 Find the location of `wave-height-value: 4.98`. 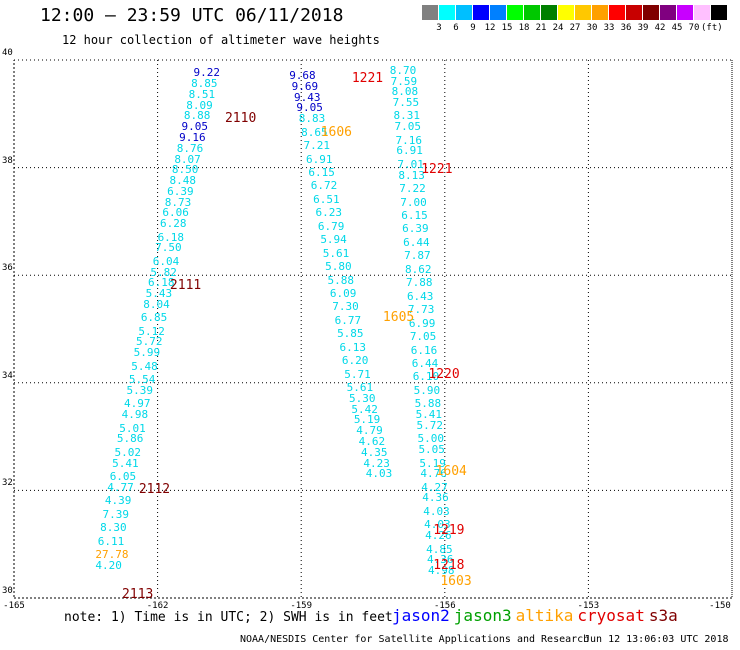

wave-height-value: 4.98 is located at coordinates (441, 571).